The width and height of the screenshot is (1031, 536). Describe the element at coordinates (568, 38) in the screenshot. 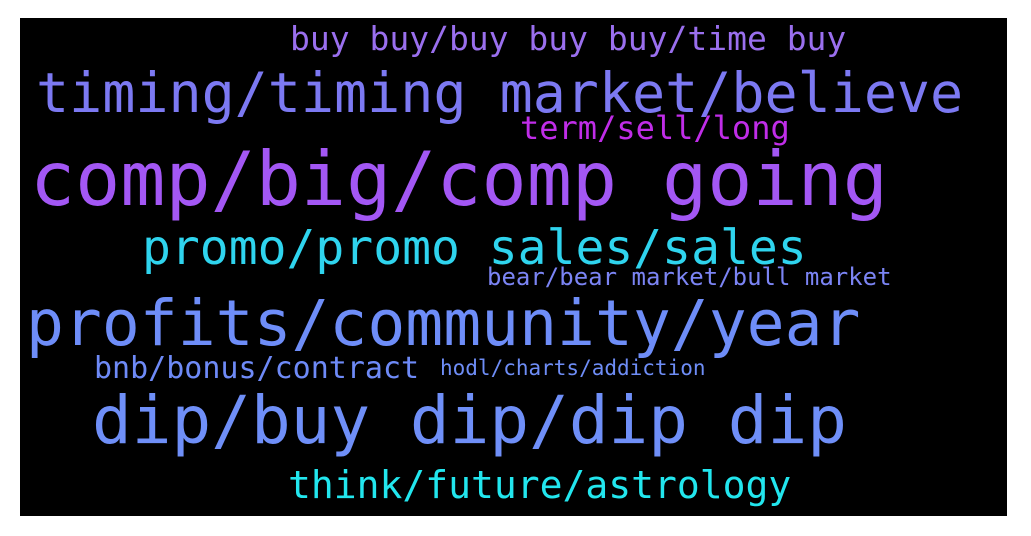

I see `word-1: buy buy/buy buy buy/time buy` at that location.